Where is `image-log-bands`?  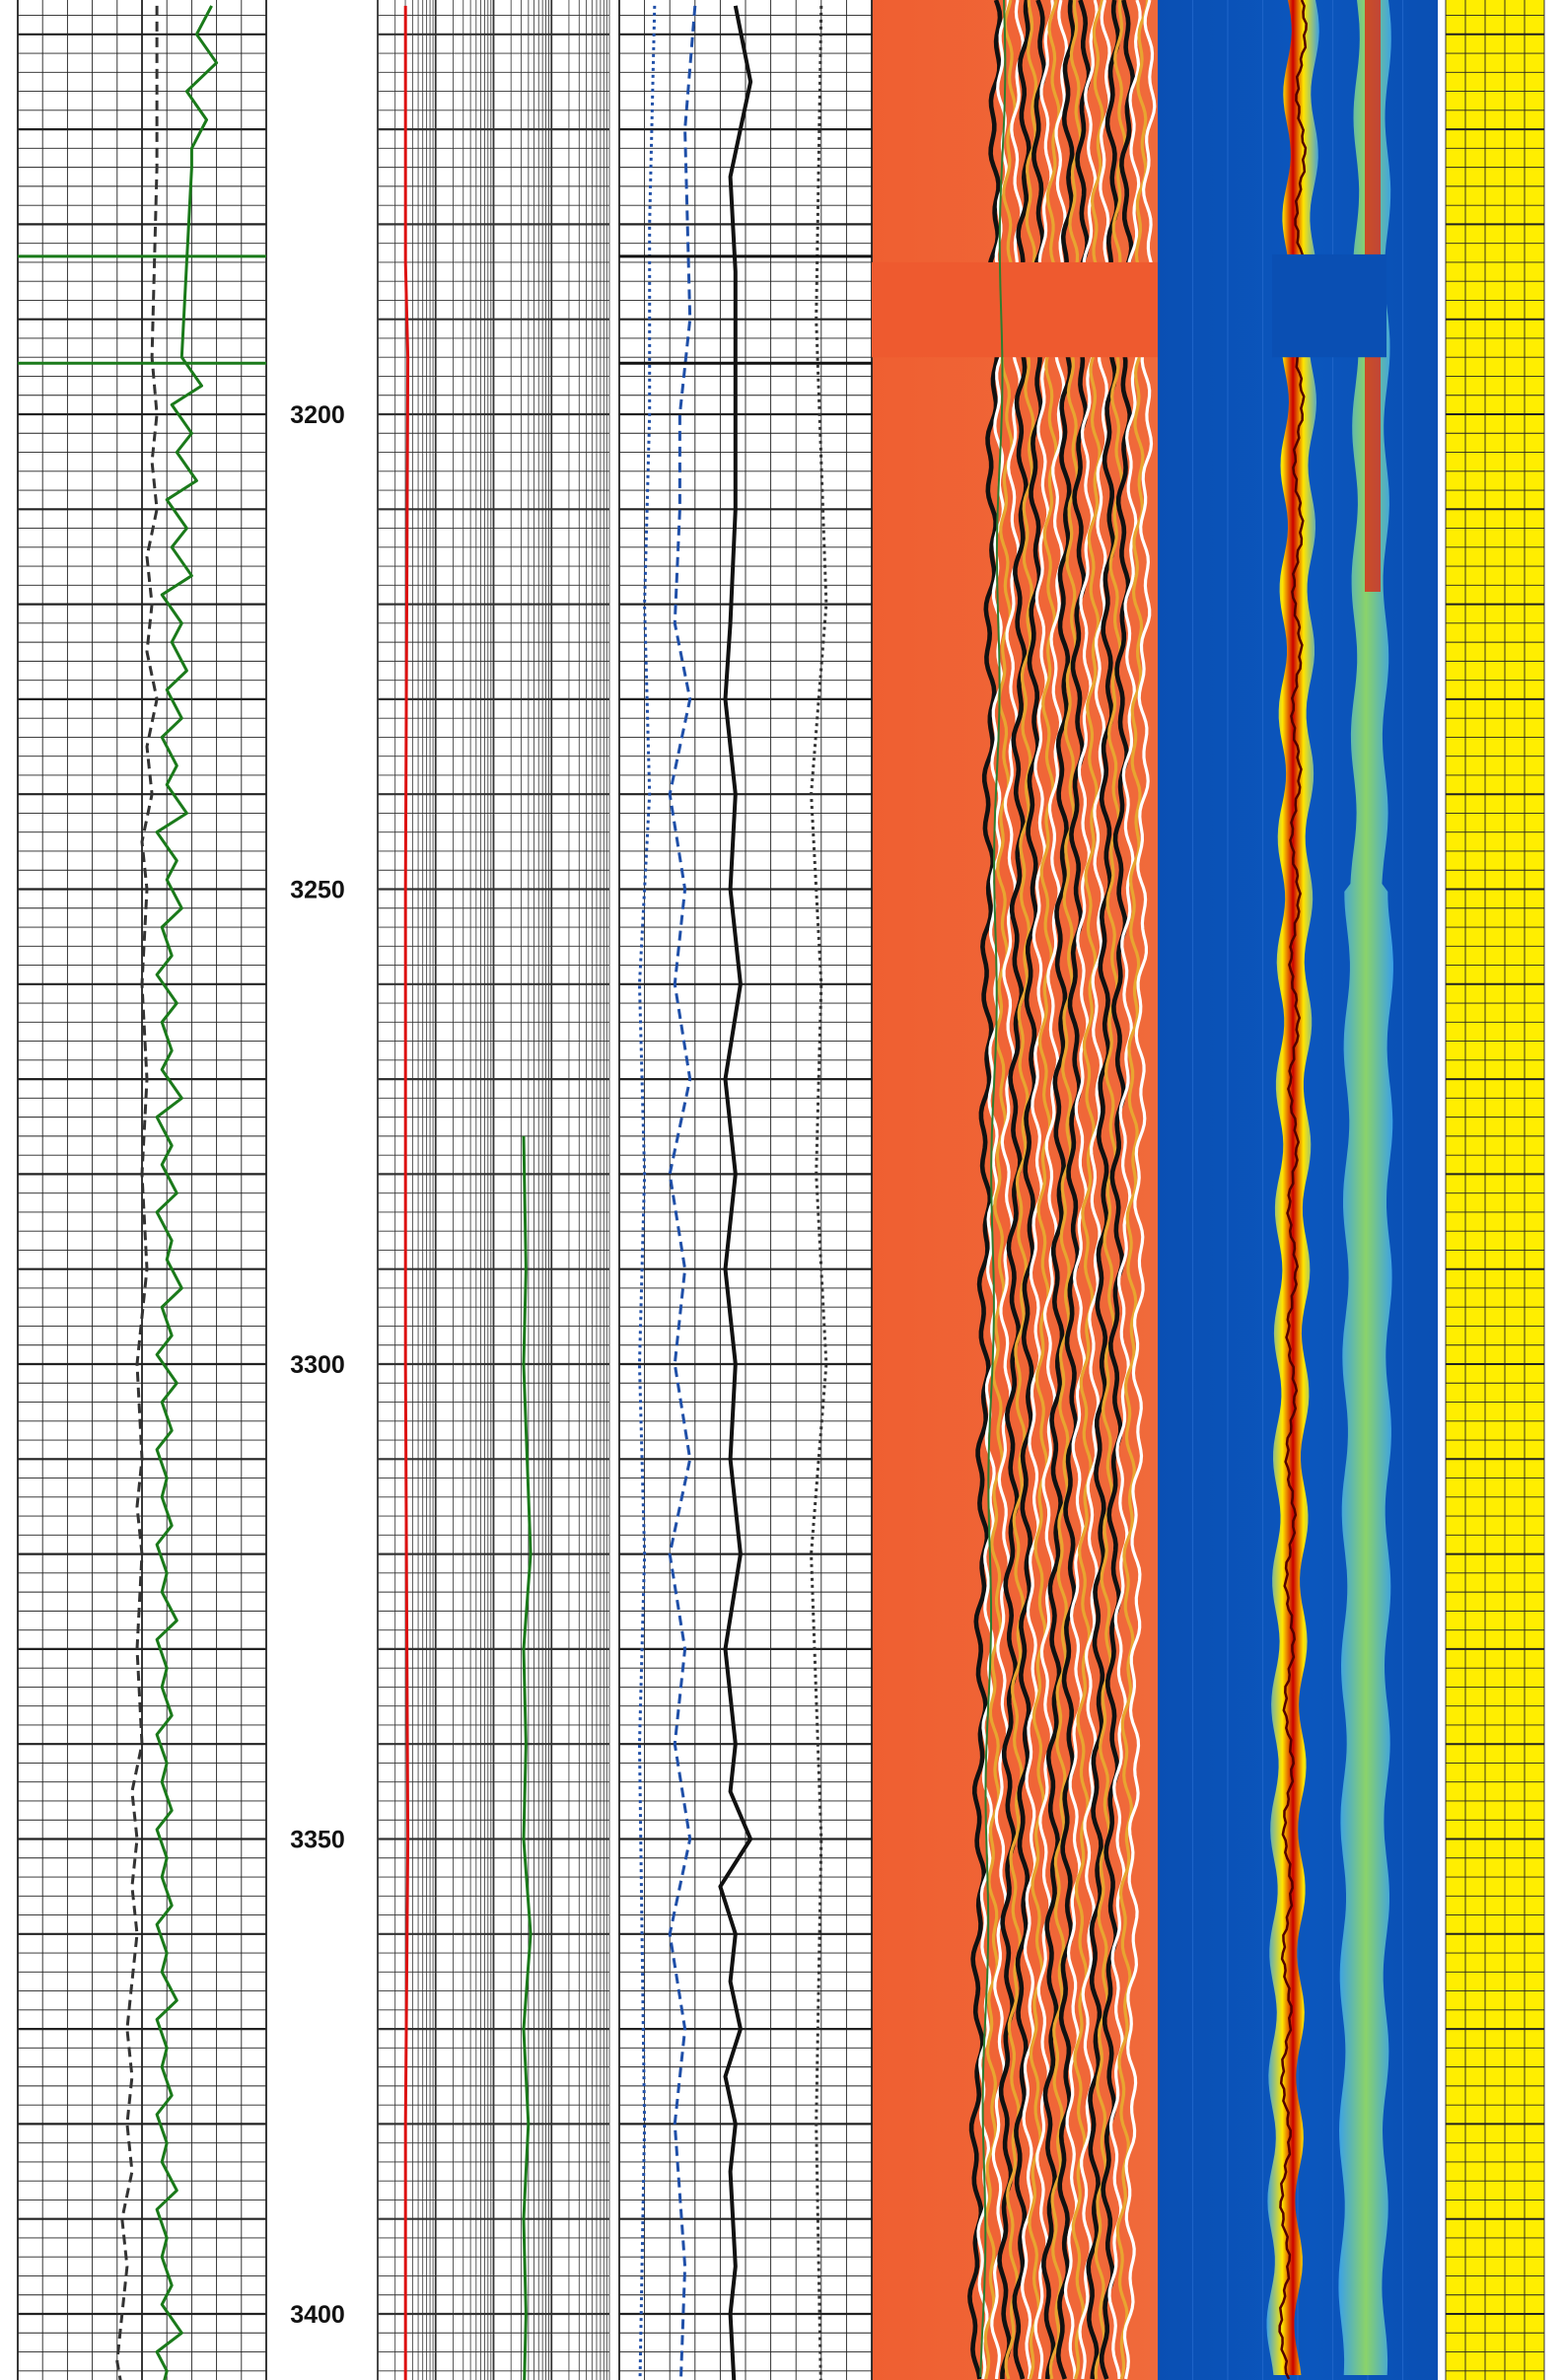 image-log-bands is located at coordinates (1297, 1190).